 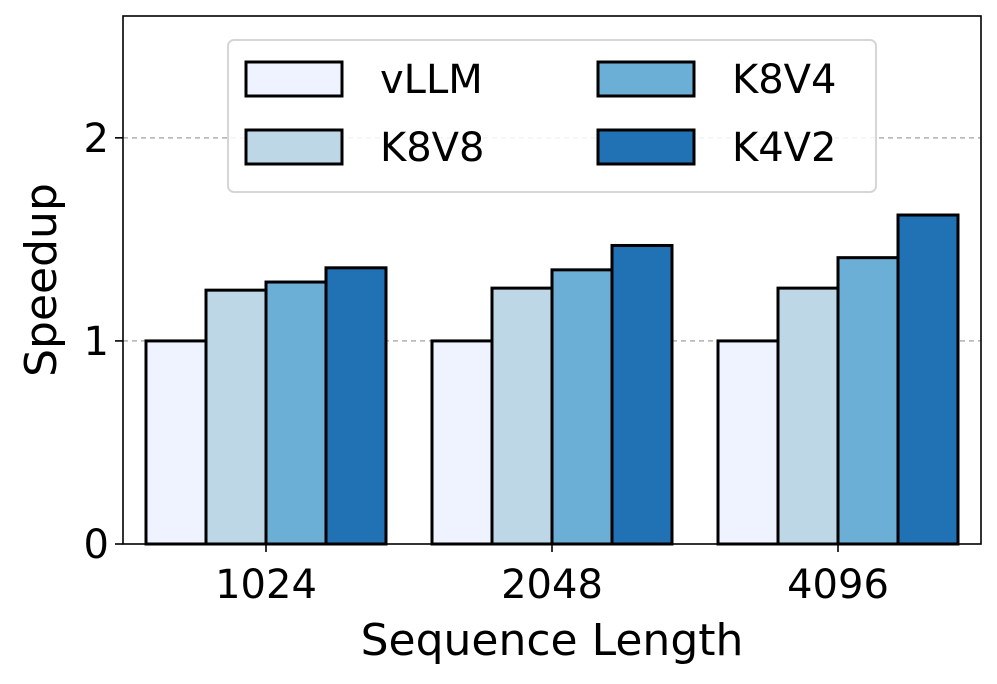 What do you see at coordinates (41, 280) in the screenshot?
I see `y-axis-label: Speedup` at bounding box center [41, 280].